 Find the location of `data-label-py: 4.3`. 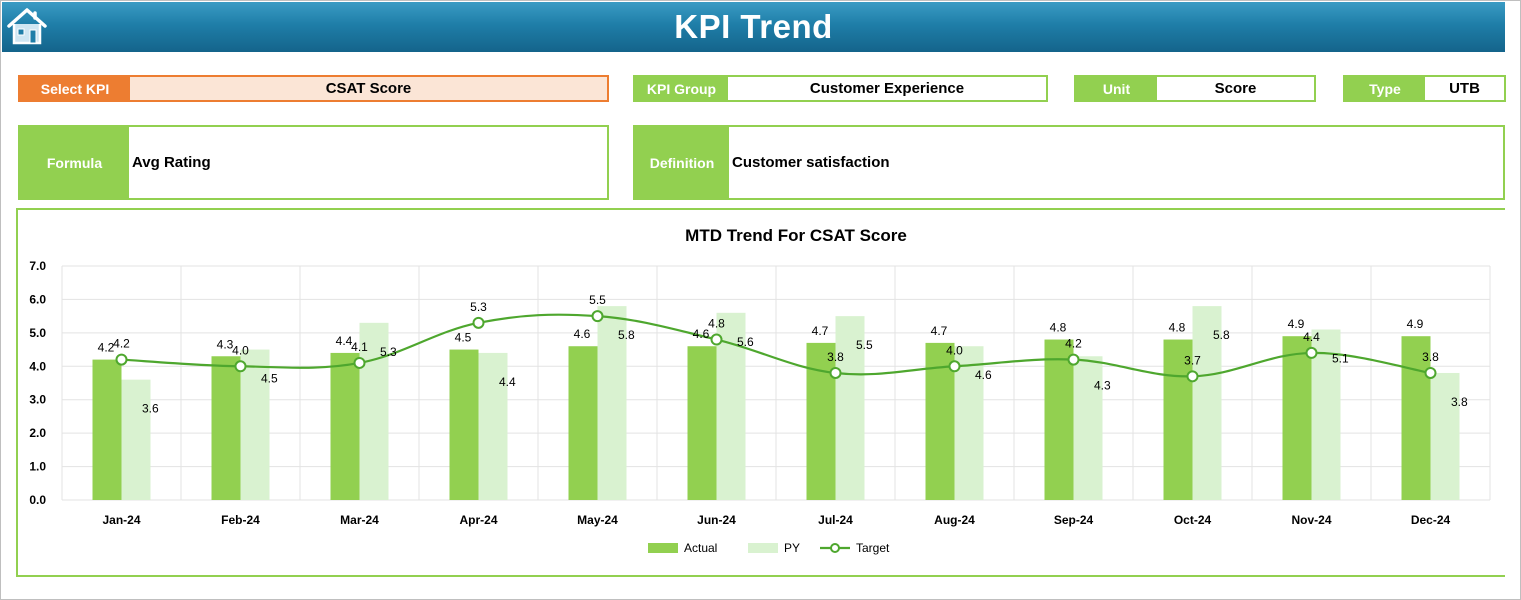

data-label-py: 4.3 is located at coordinates (1102, 385).